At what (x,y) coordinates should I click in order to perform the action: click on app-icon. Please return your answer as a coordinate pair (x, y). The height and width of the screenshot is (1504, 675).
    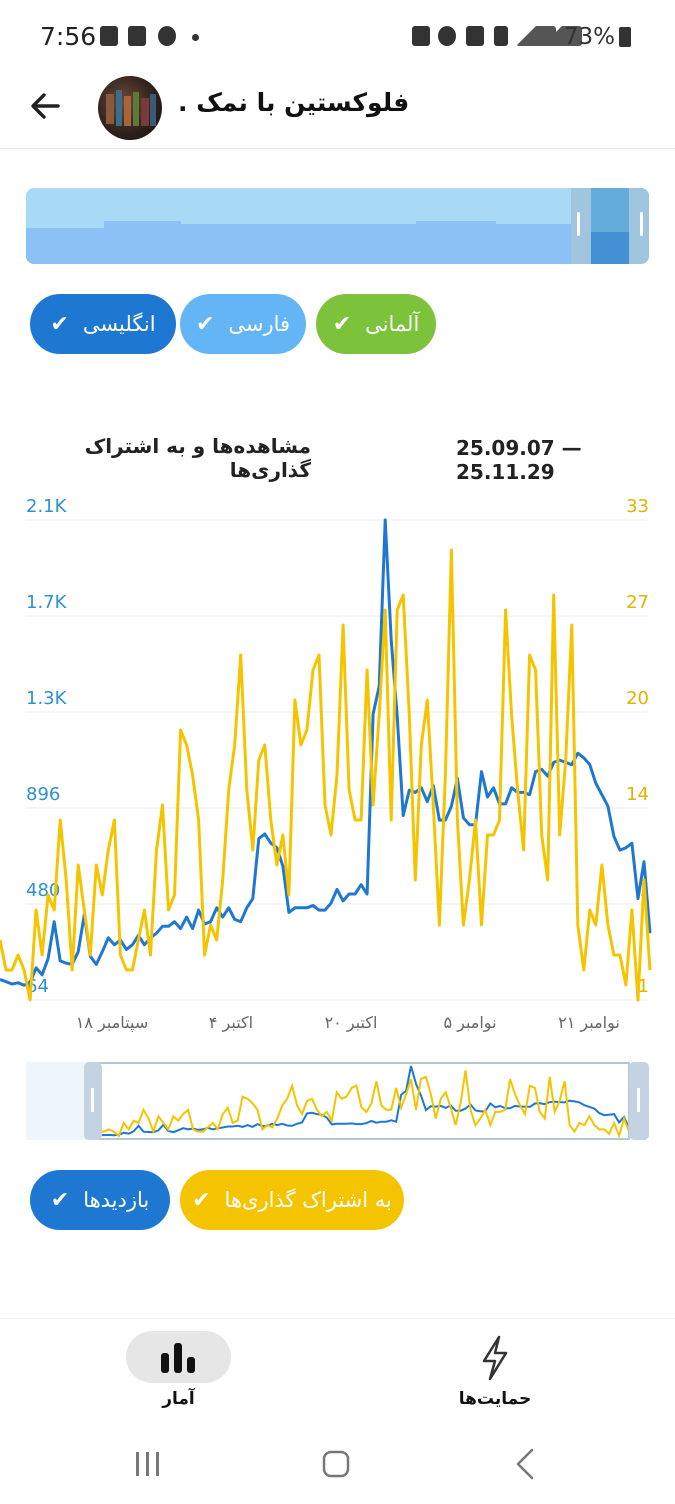
    Looking at the image, I should click on (167, 36).